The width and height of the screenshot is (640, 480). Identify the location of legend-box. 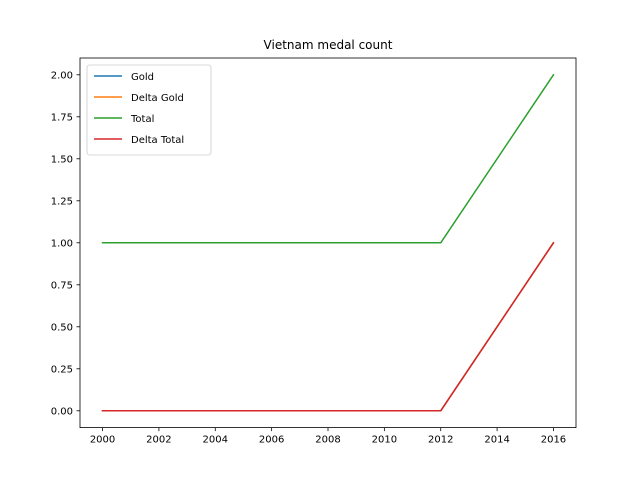
(149, 110).